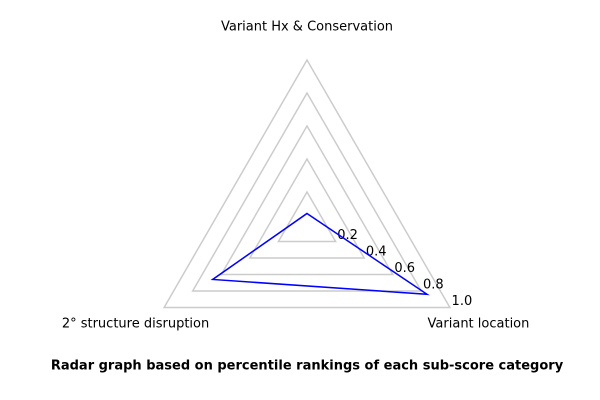 Image resolution: width=600 pixels, height=400 pixels. What do you see at coordinates (479, 324) in the screenshot?
I see `category-label: Variant location` at bounding box center [479, 324].